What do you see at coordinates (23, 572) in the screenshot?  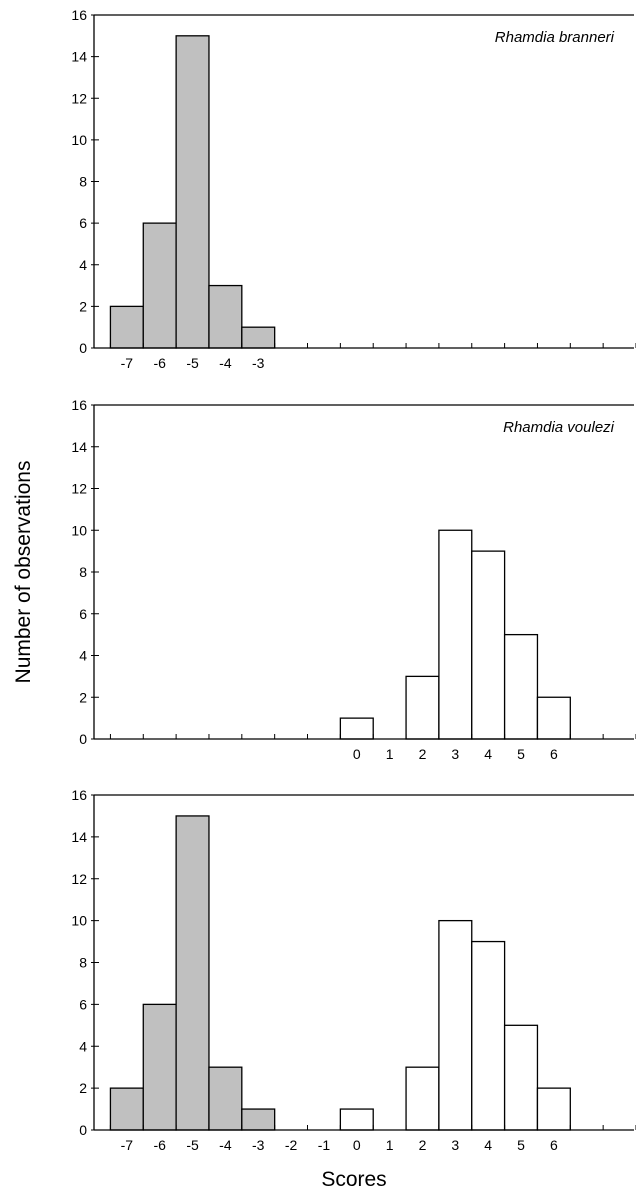 I see `y-axis-label: Number of observations` at bounding box center [23, 572].